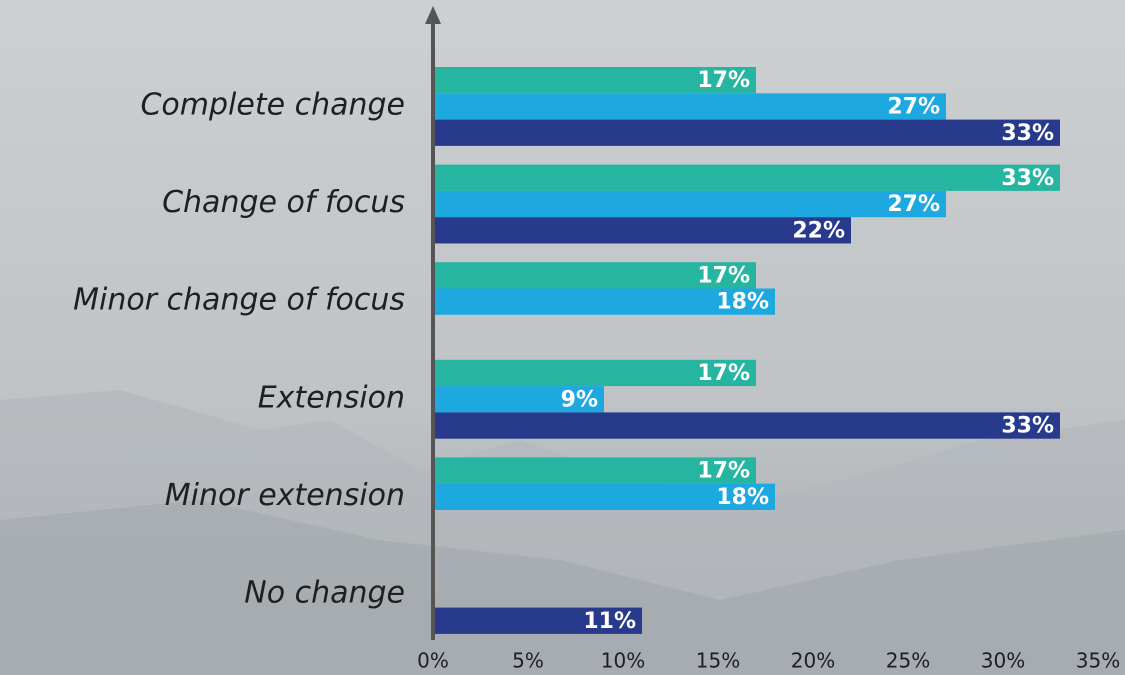 Image resolution: width=1125 pixels, height=675 pixels. What do you see at coordinates (433, 15) in the screenshot?
I see `axis-arrow` at bounding box center [433, 15].